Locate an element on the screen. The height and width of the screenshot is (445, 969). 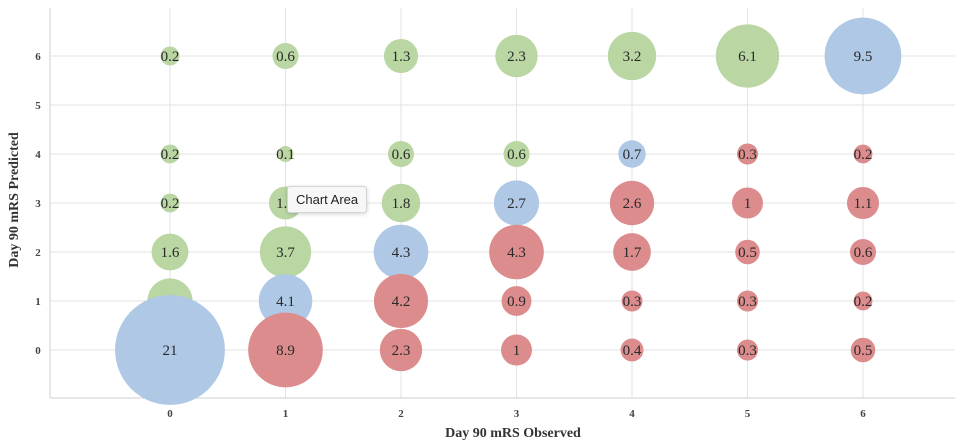
y-tick-label: 5 is located at coordinates (38, 106).